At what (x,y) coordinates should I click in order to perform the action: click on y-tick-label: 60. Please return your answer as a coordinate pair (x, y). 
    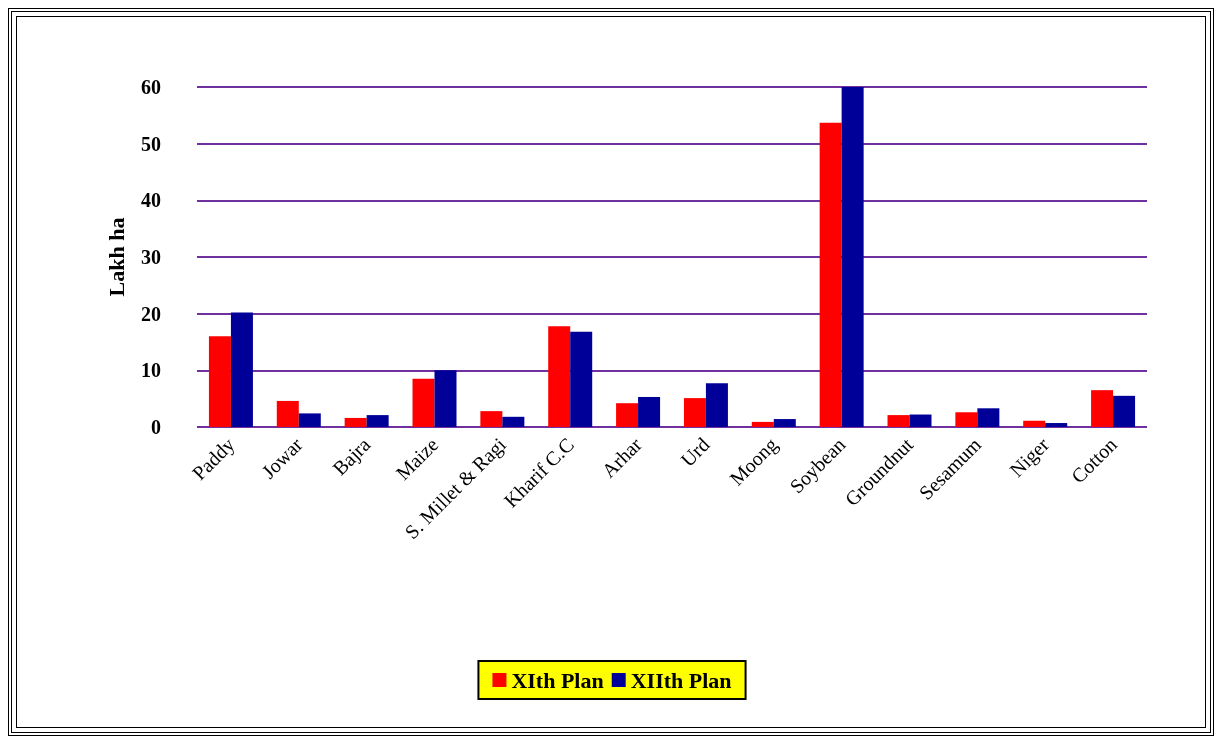
    Looking at the image, I should click on (151, 87).